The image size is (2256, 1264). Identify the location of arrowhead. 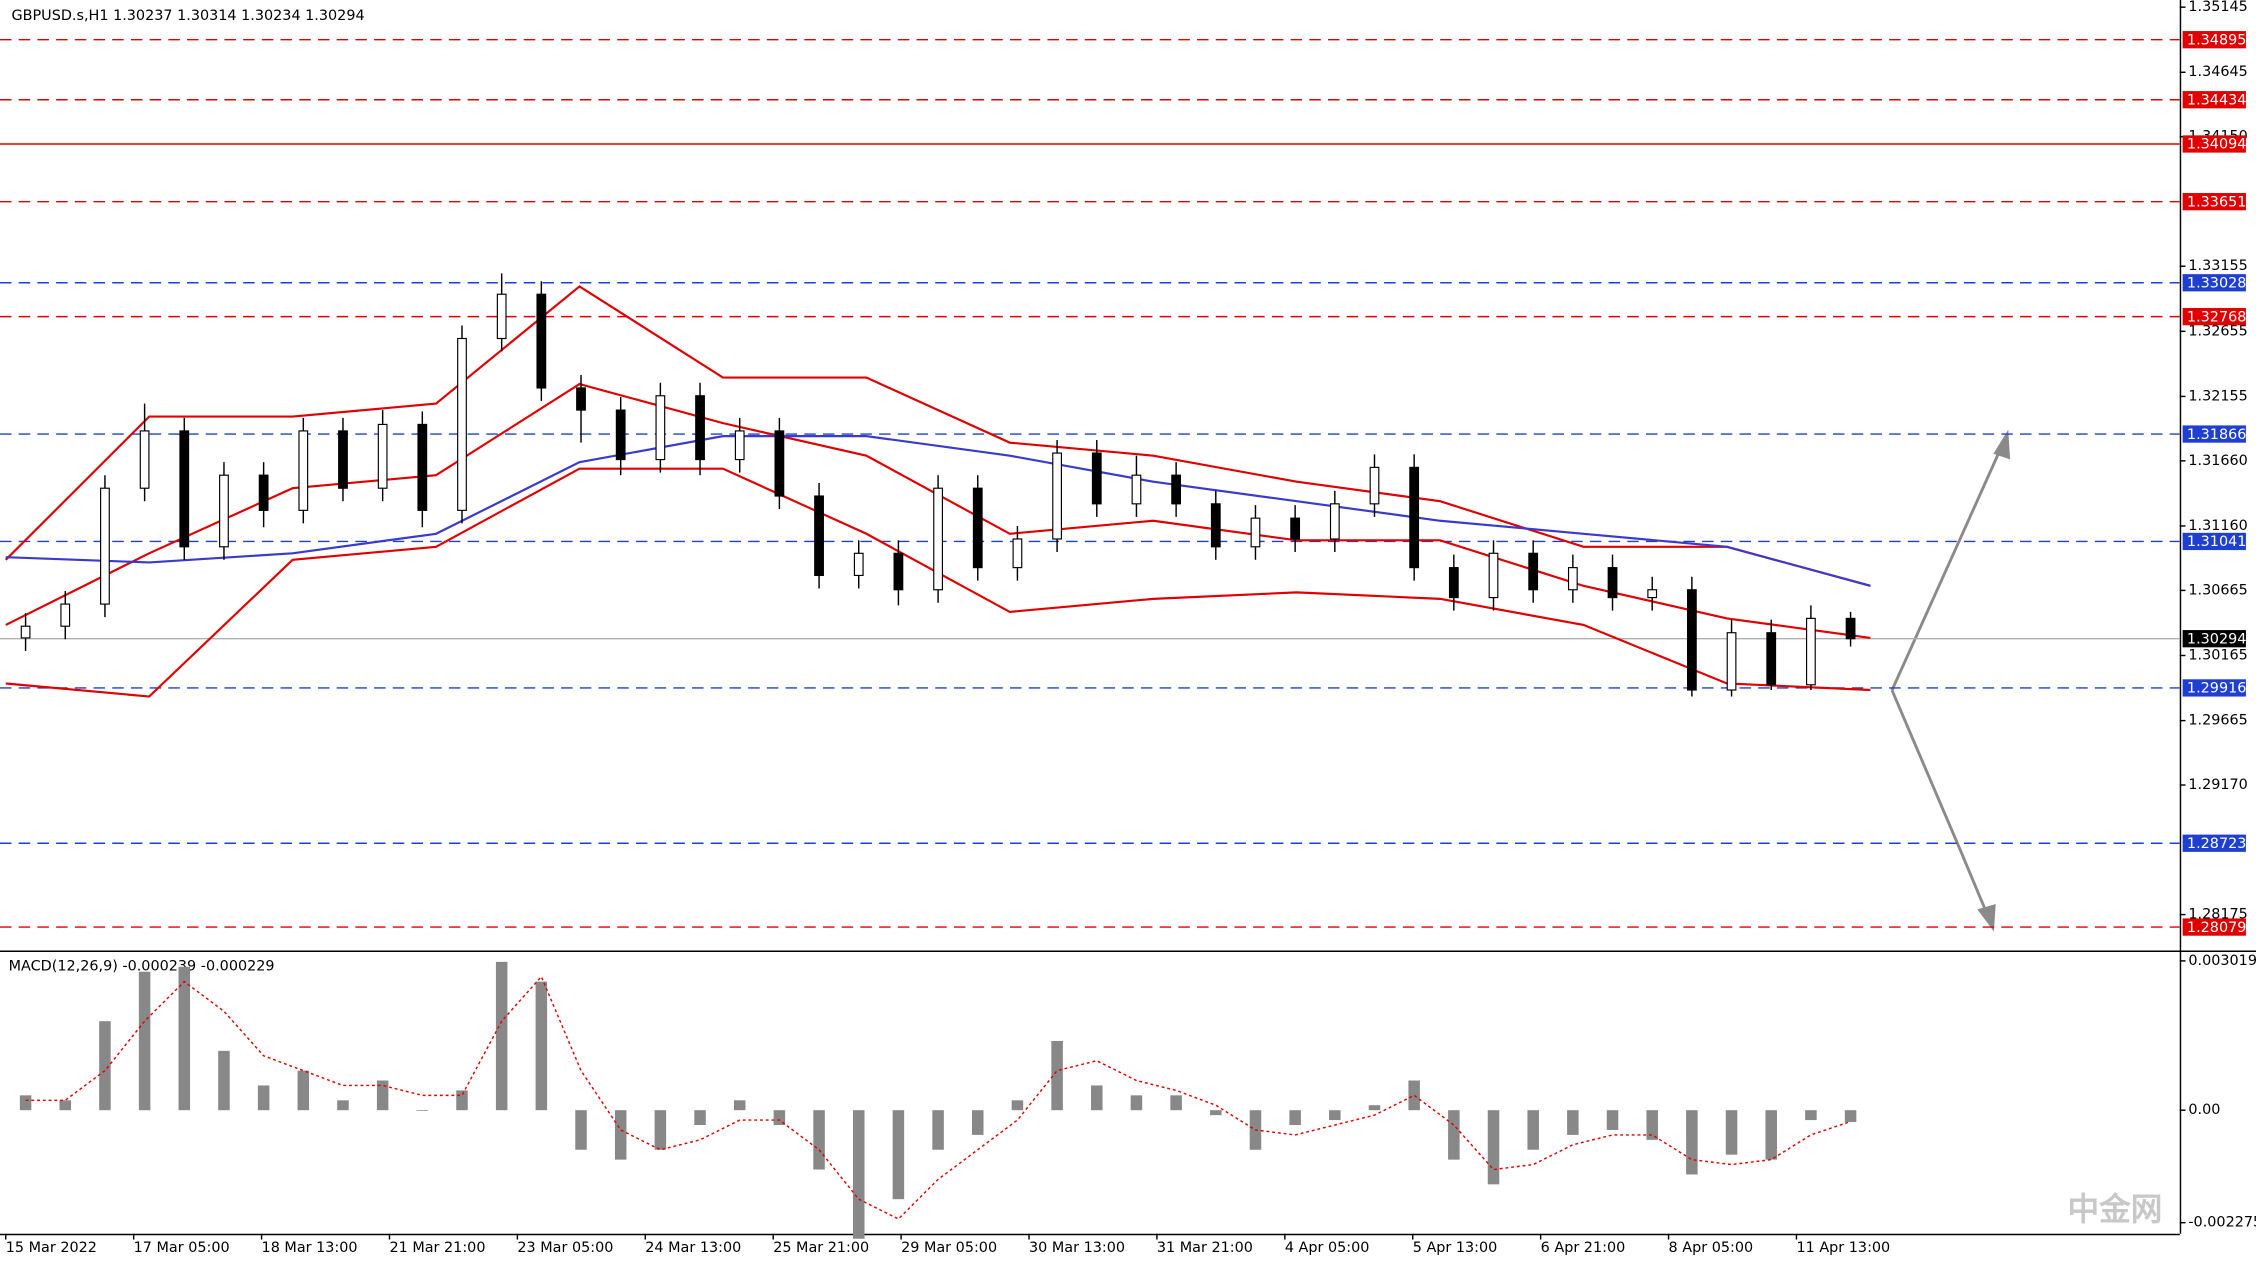
(2002, 444).